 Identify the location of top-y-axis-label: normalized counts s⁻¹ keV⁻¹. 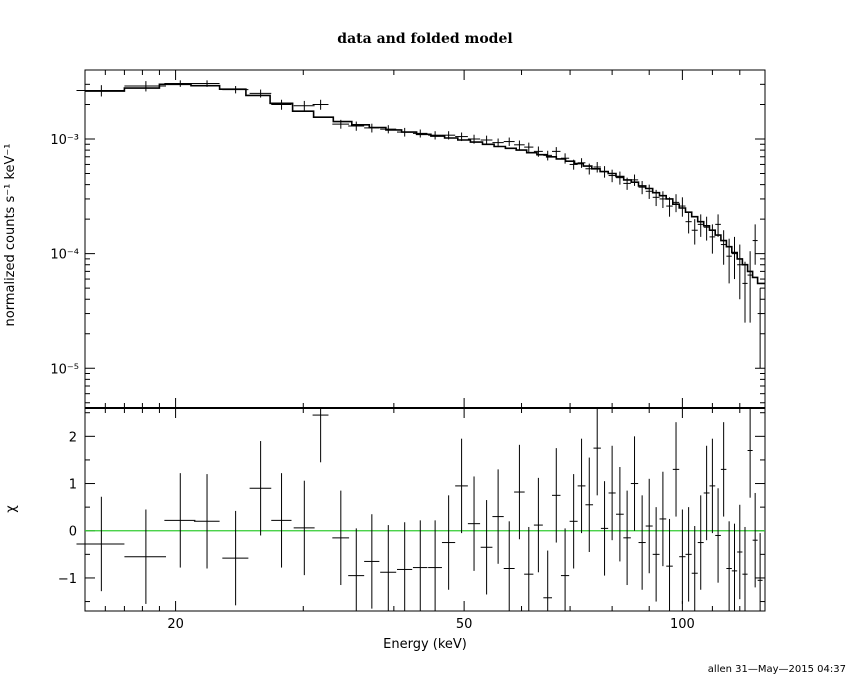
(10, 235).